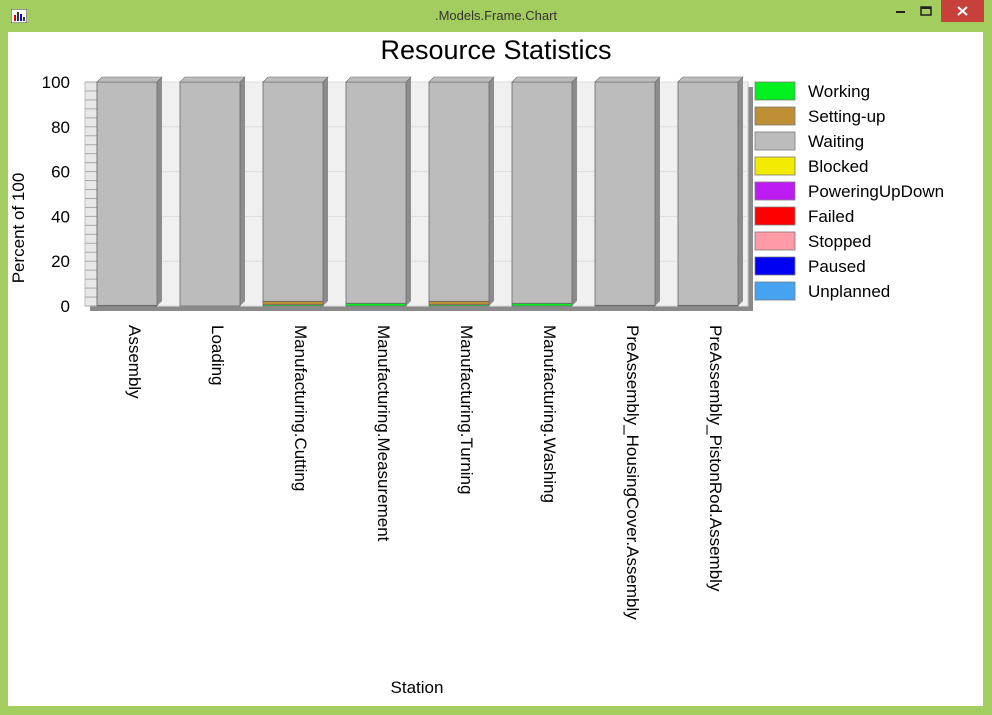 The width and height of the screenshot is (992, 715). What do you see at coordinates (962, 11) in the screenshot?
I see `close-icon` at bounding box center [962, 11].